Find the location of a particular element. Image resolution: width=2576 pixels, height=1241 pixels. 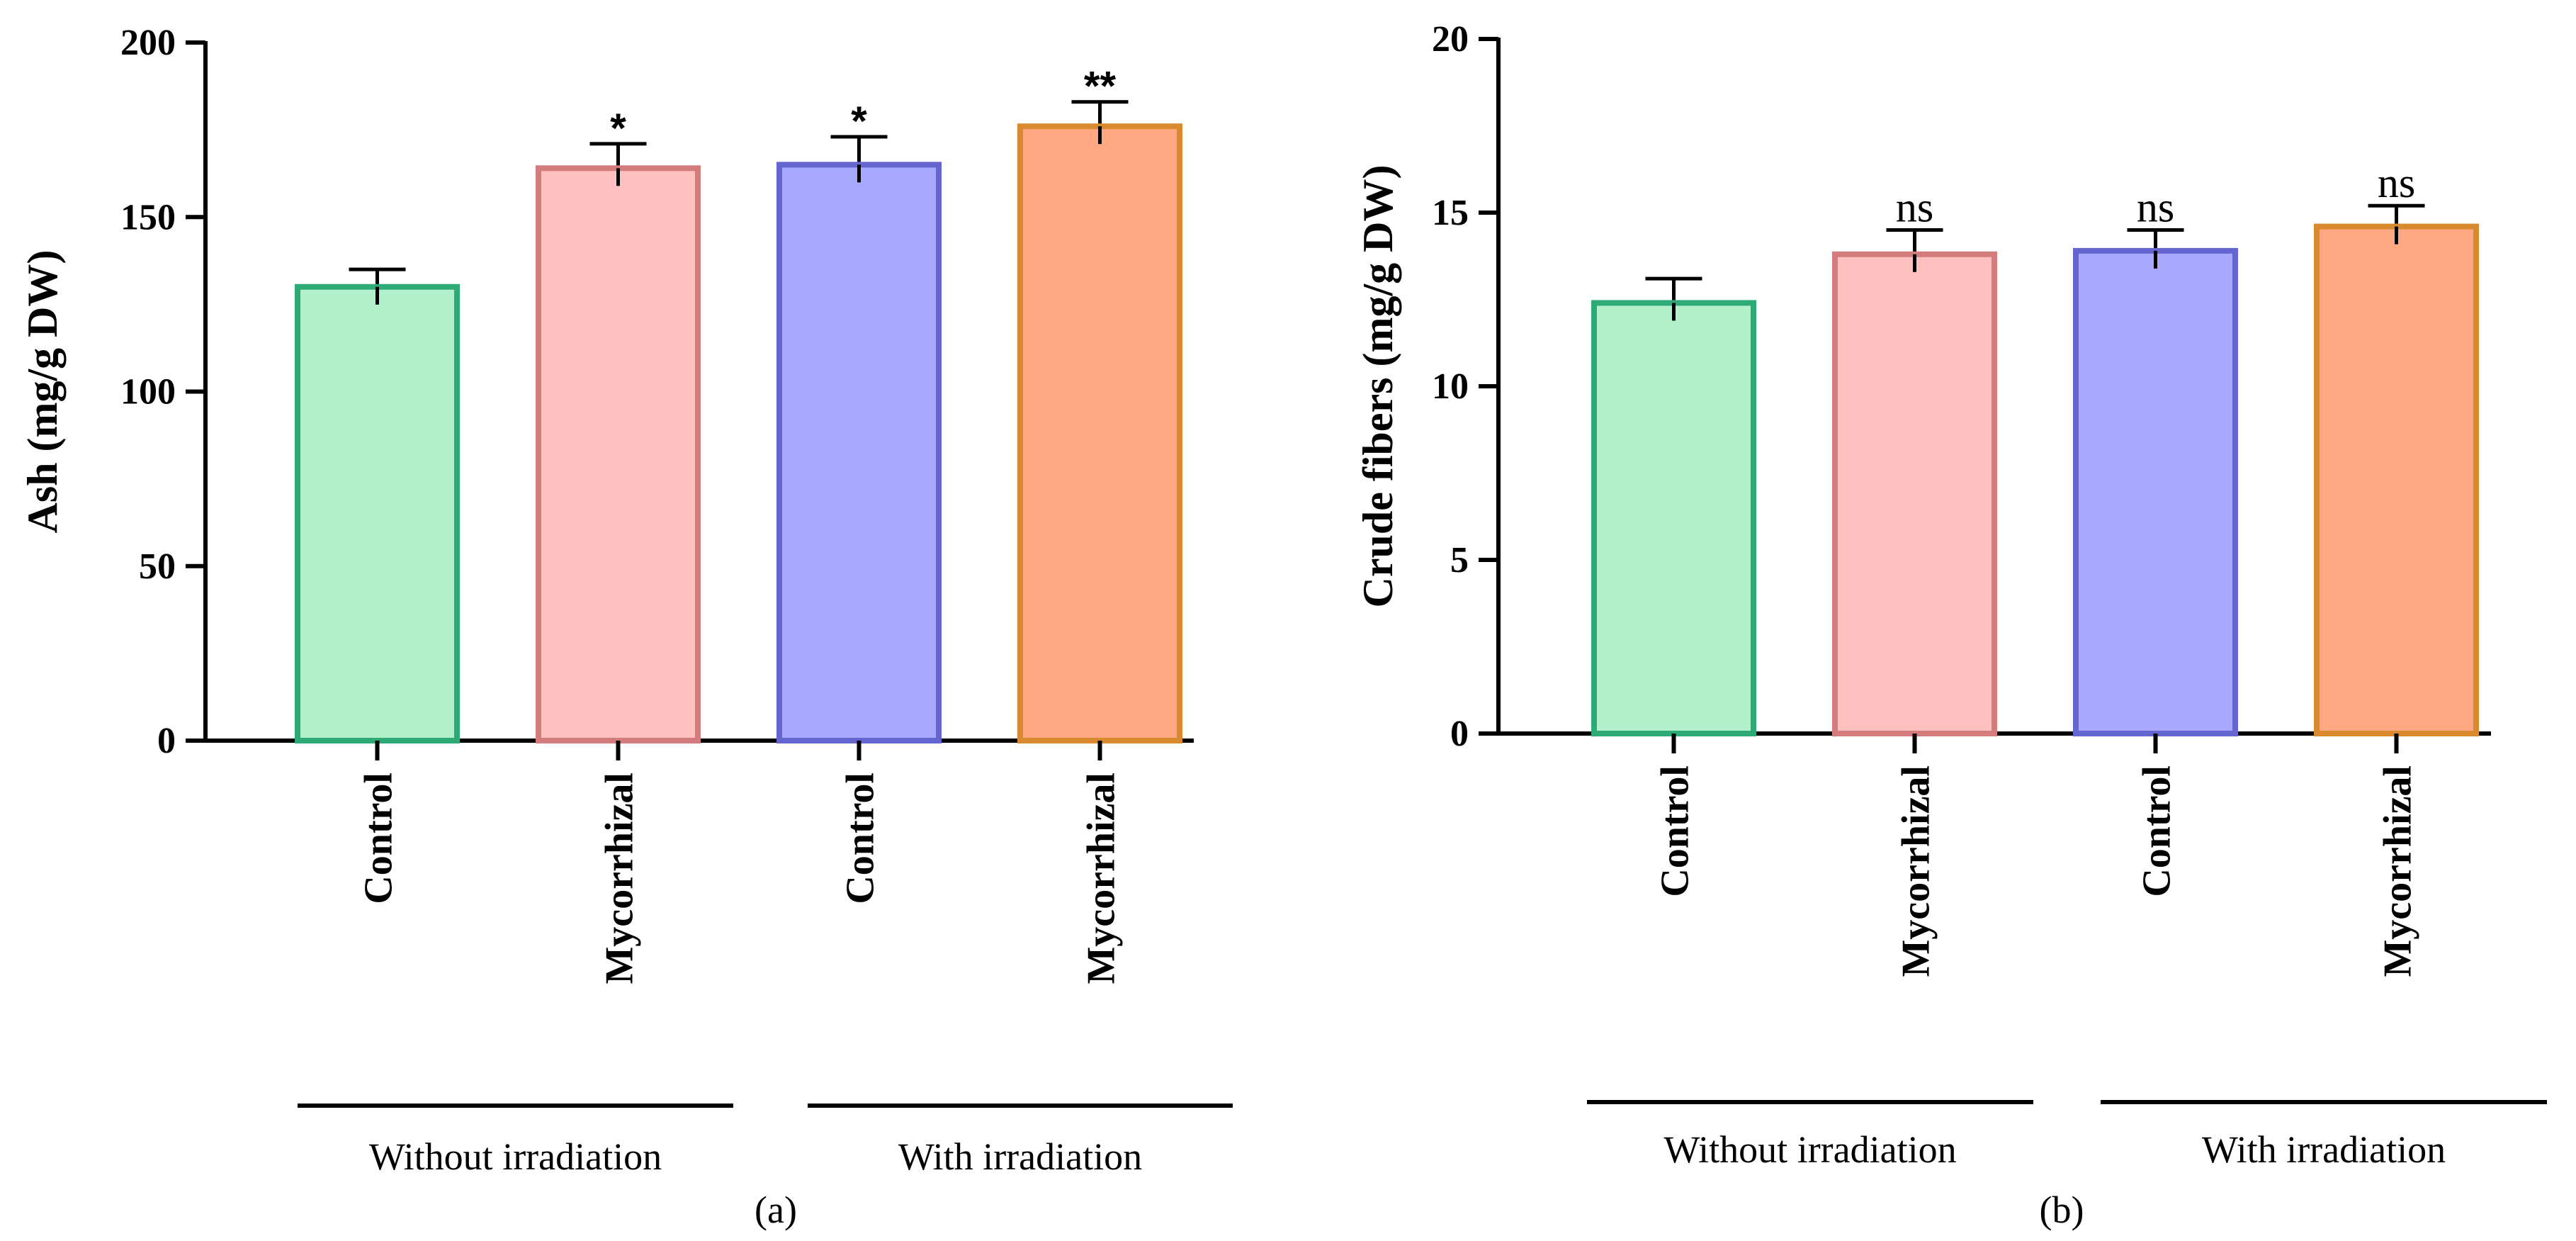

y-tick-label: 100 is located at coordinates (148, 392).